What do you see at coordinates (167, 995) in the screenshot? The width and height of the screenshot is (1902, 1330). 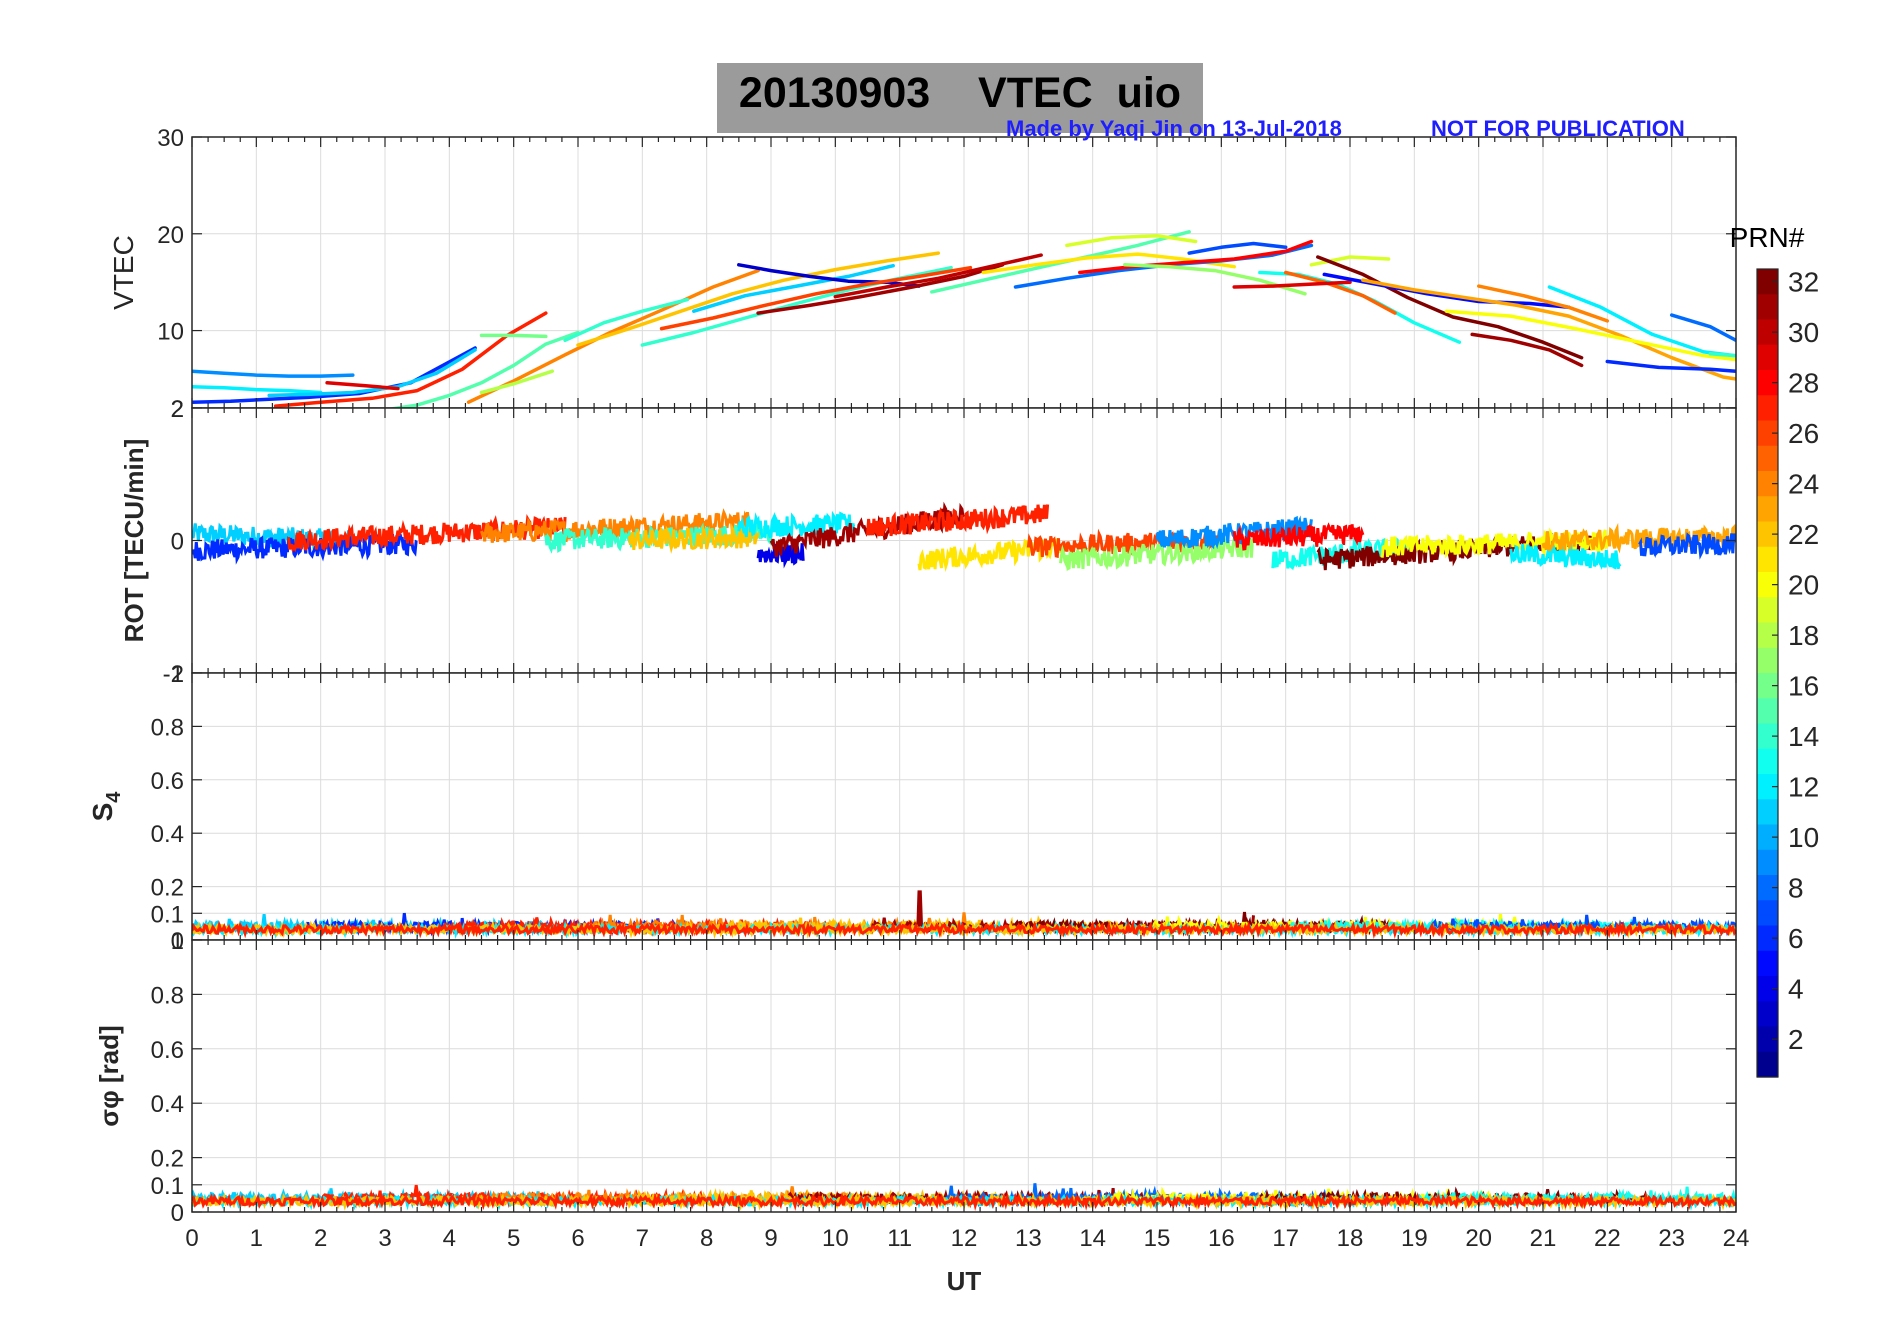 I see `sigma_phi-ytick-label: 0.8` at bounding box center [167, 995].